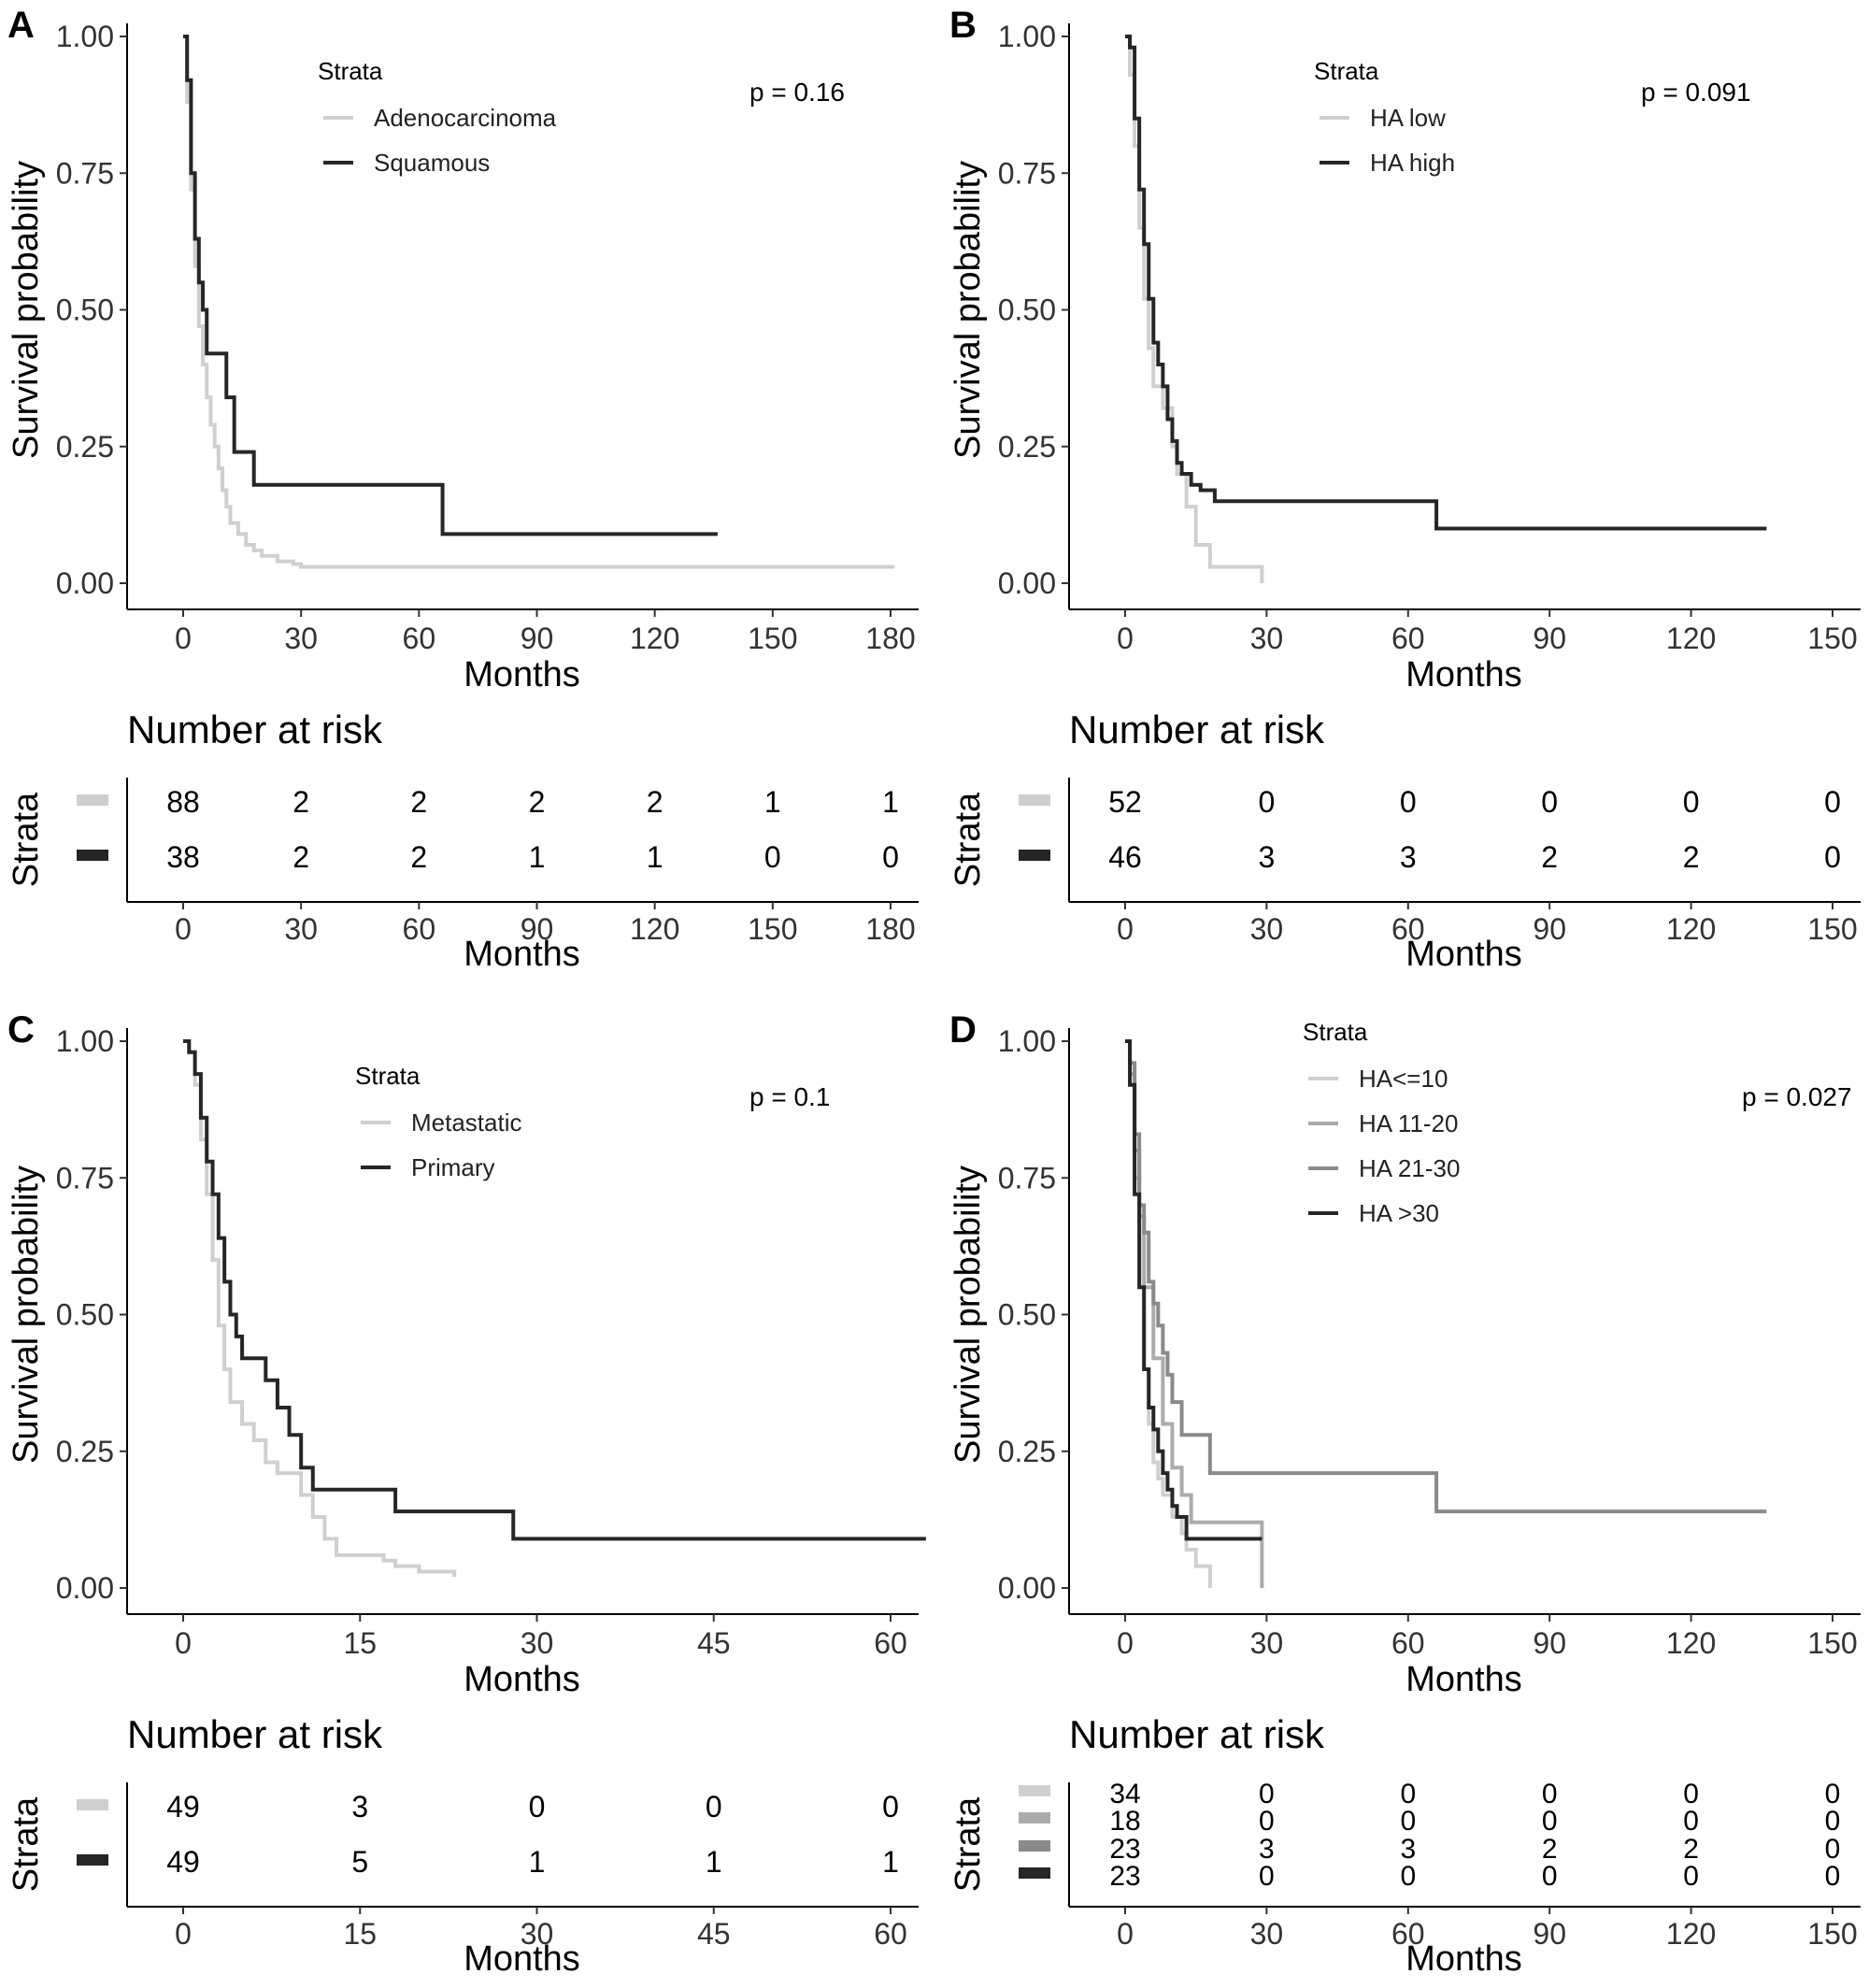  What do you see at coordinates (1408, 1643) in the screenshot?
I see `x-tick-label: 60` at bounding box center [1408, 1643].